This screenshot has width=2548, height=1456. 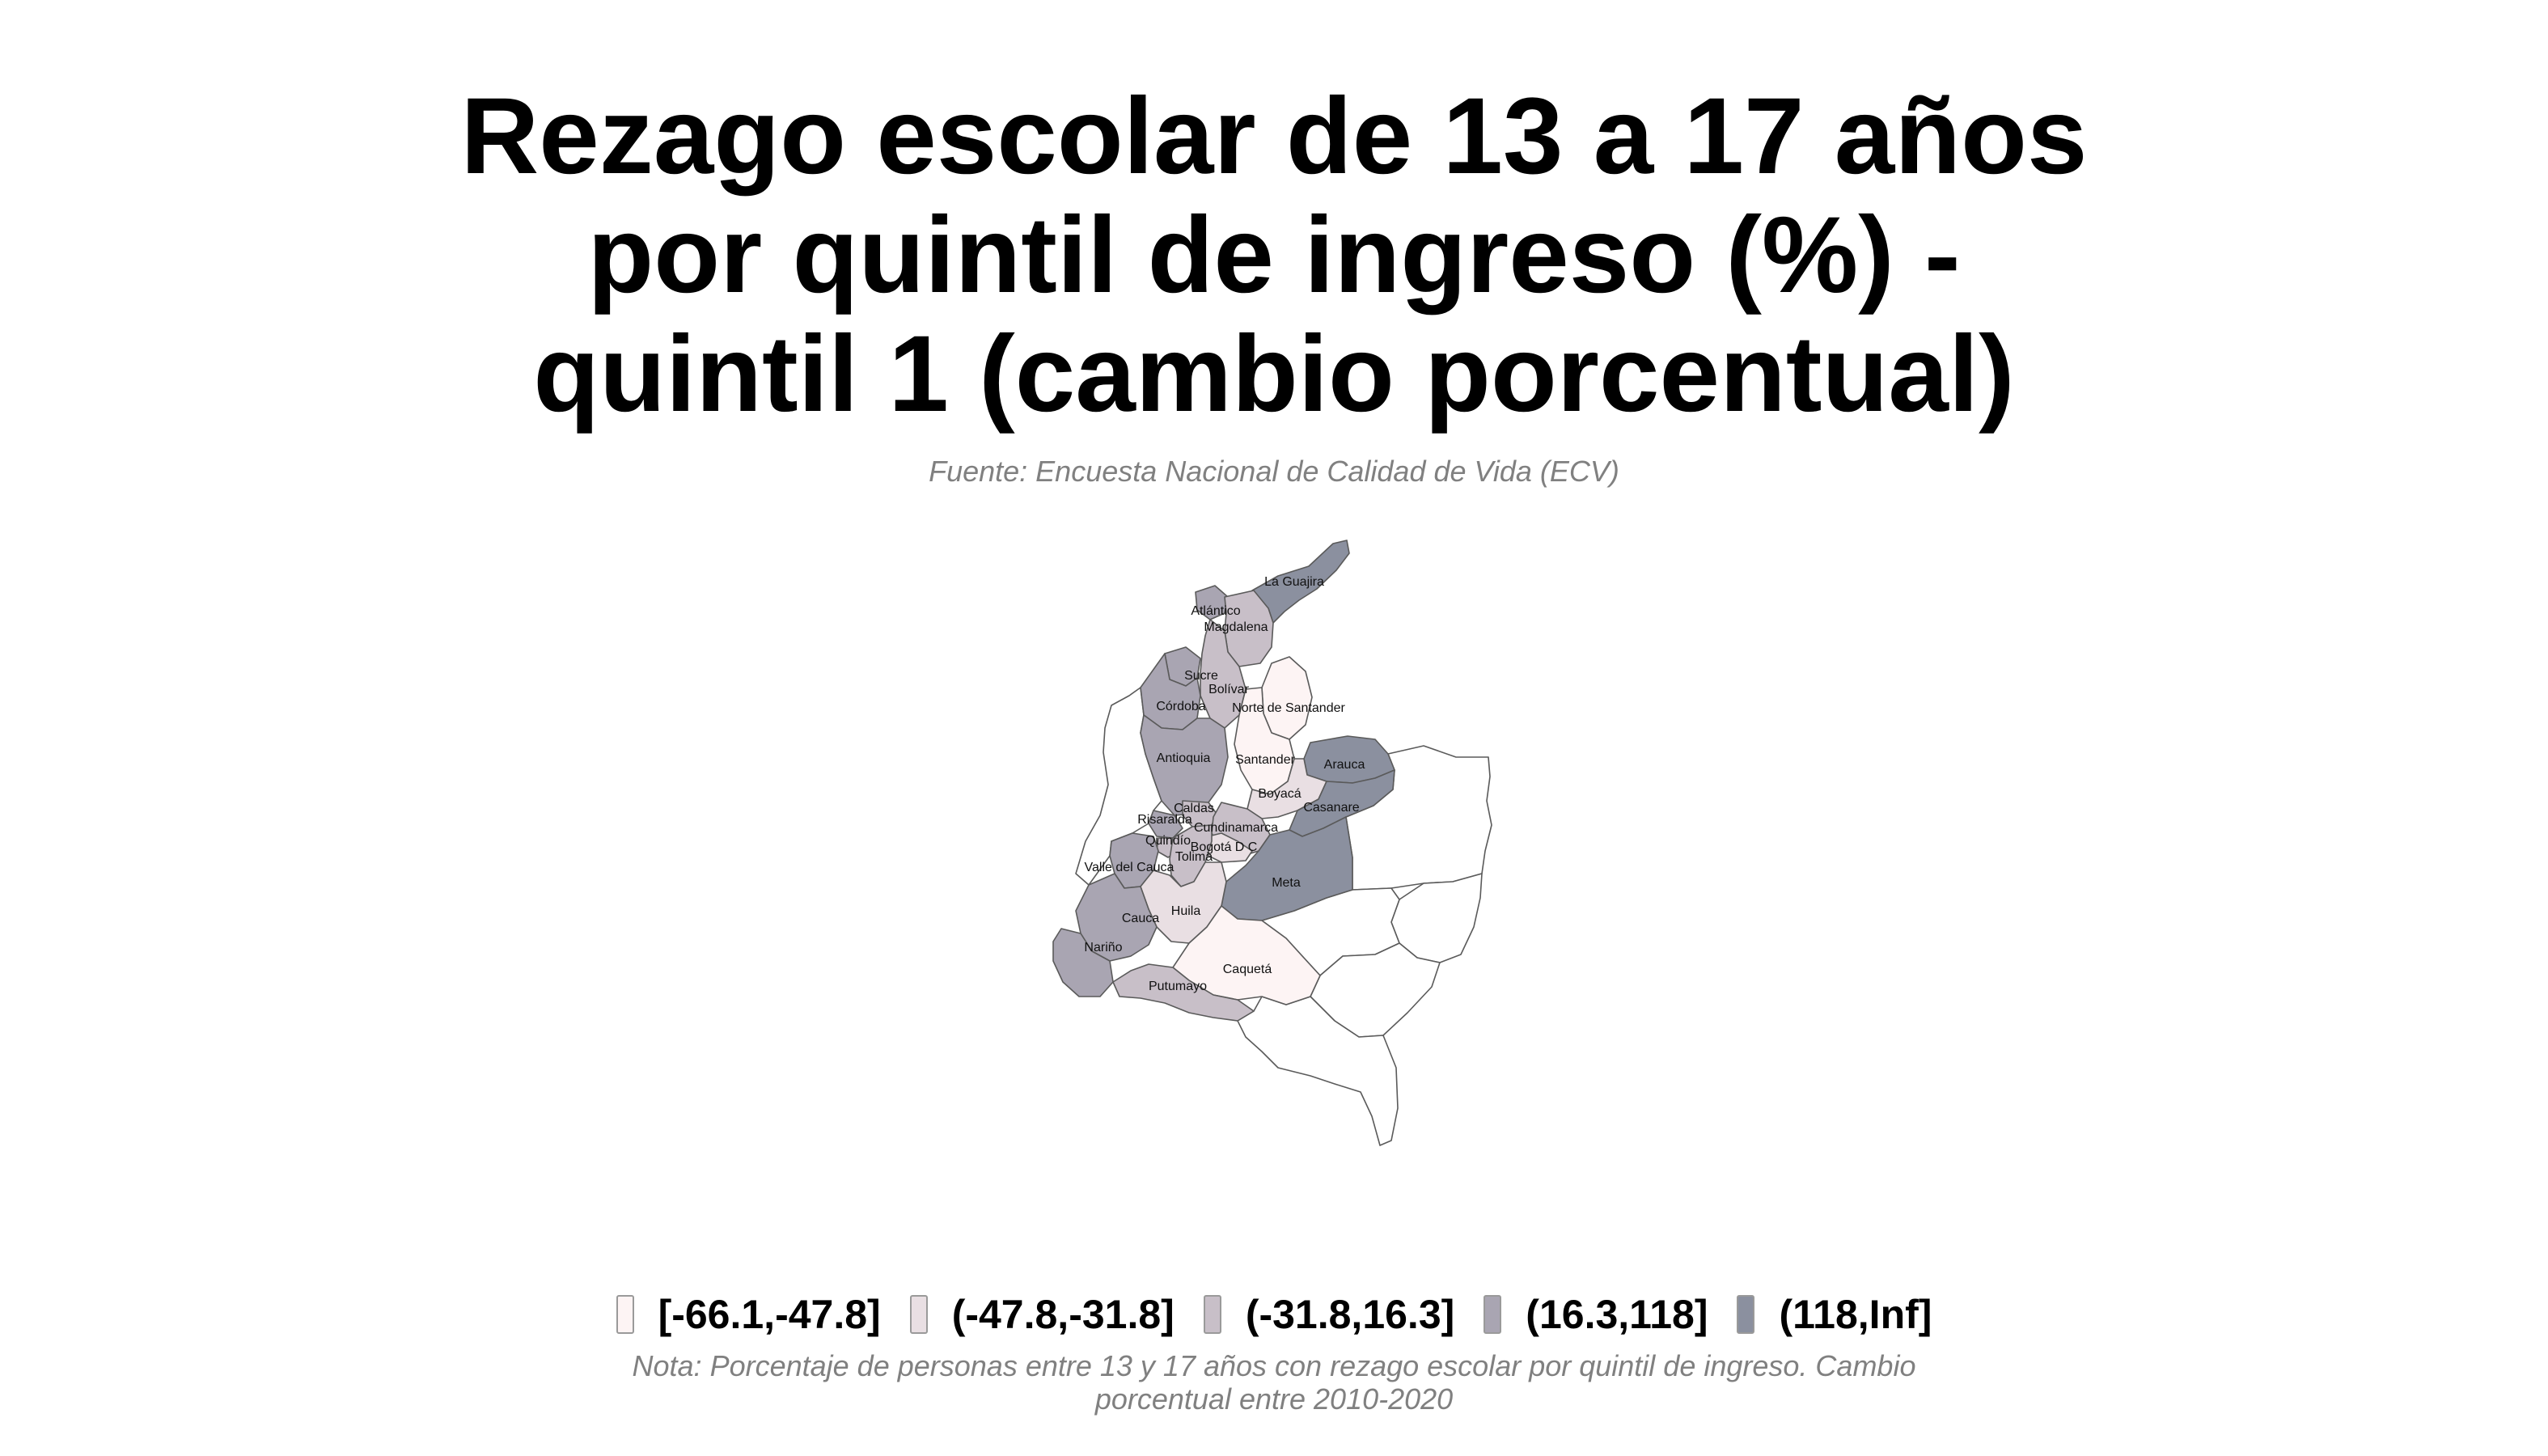 I want to click on region-atlantico, so click(x=1212, y=602).